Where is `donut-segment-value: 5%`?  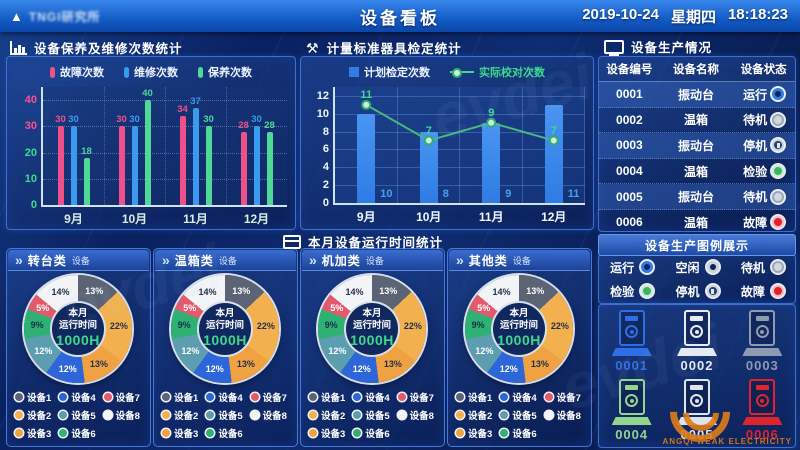 donut-segment-value: 5% is located at coordinates (43, 308).